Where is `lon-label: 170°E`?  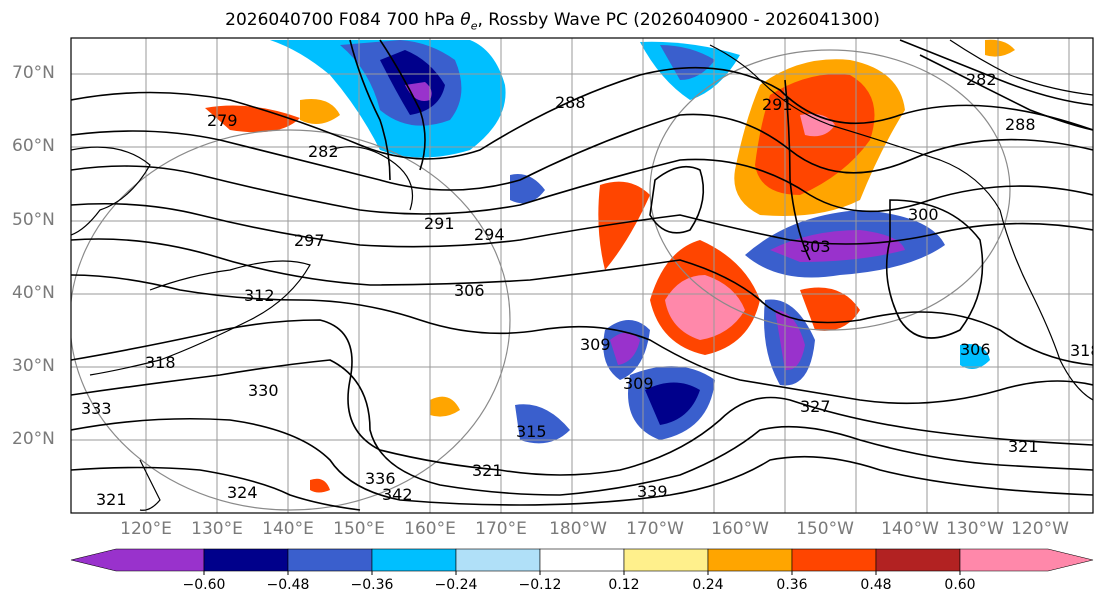
lon-label: 170°E is located at coordinates (501, 529).